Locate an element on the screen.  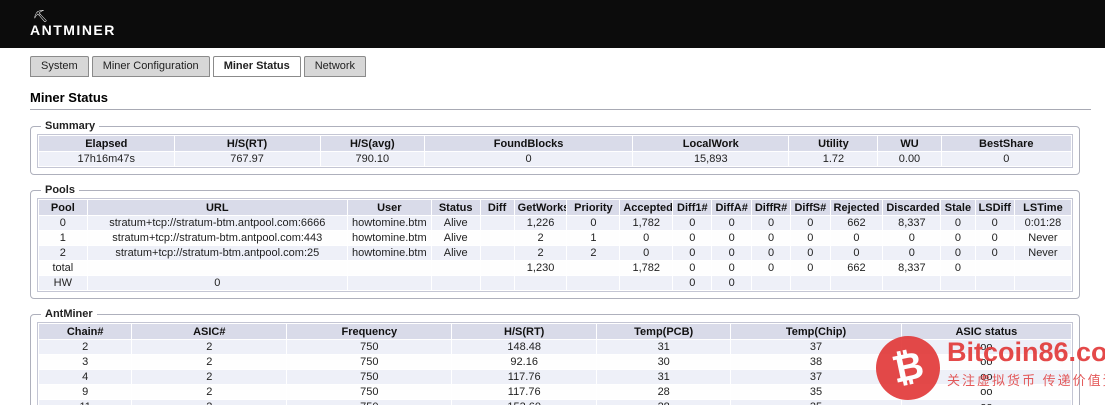
column-header: LSDiff is located at coordinates (994, 207).